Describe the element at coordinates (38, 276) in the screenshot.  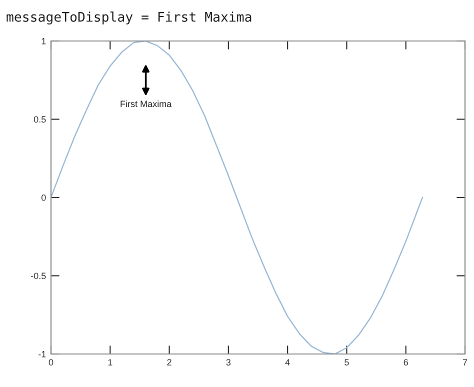
I see `y-tick-label: -0.5` at that location.